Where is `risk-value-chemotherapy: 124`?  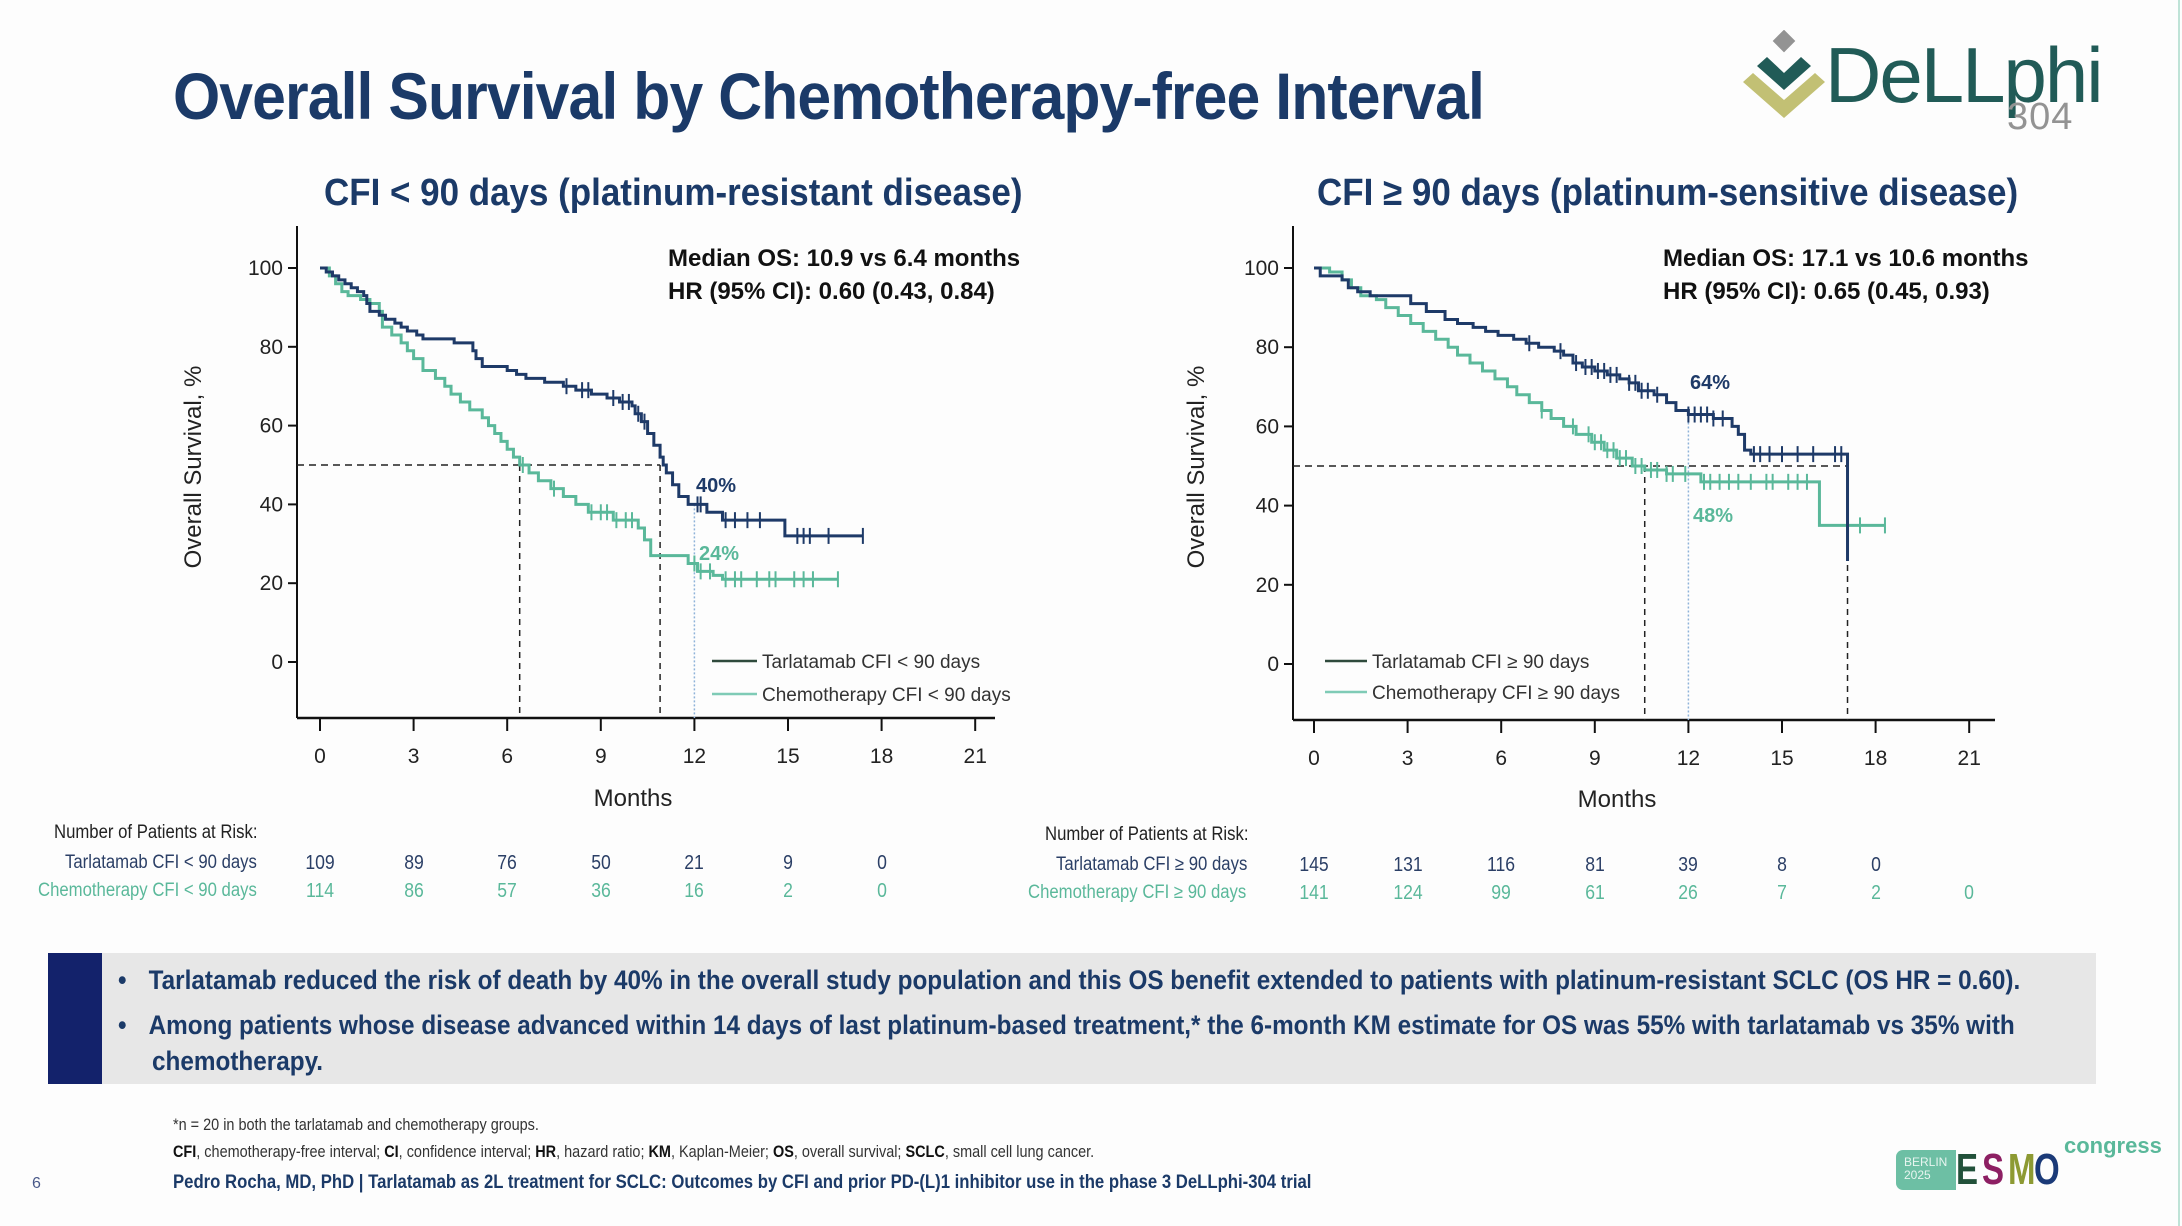
risk-value-chemotherapy: 124 is located at coordinates (1407, 893).